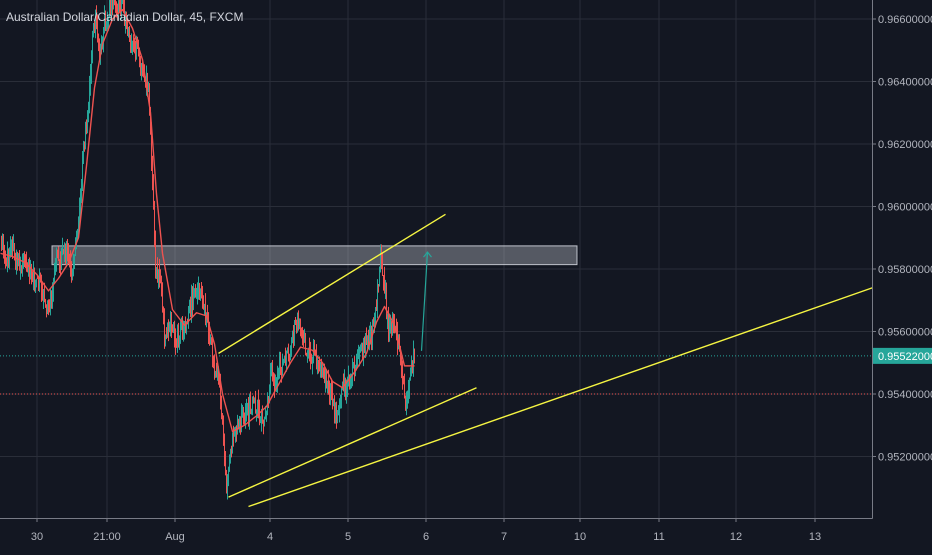 The image size is (932, 555). Describe the element at coordinates (352, 442) in the screenshot. I see `trendline-lower-channel` at that location.